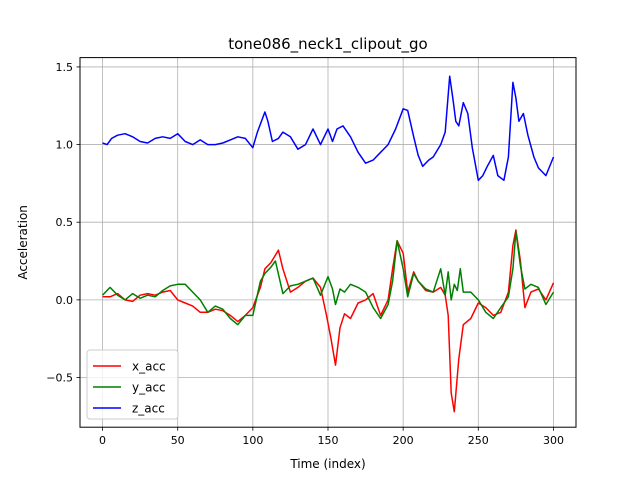 The image size is (640, 480). Describe the element at coordinates (478, 440) in the screenshot. I see `x-tick-label: 250` at that location.